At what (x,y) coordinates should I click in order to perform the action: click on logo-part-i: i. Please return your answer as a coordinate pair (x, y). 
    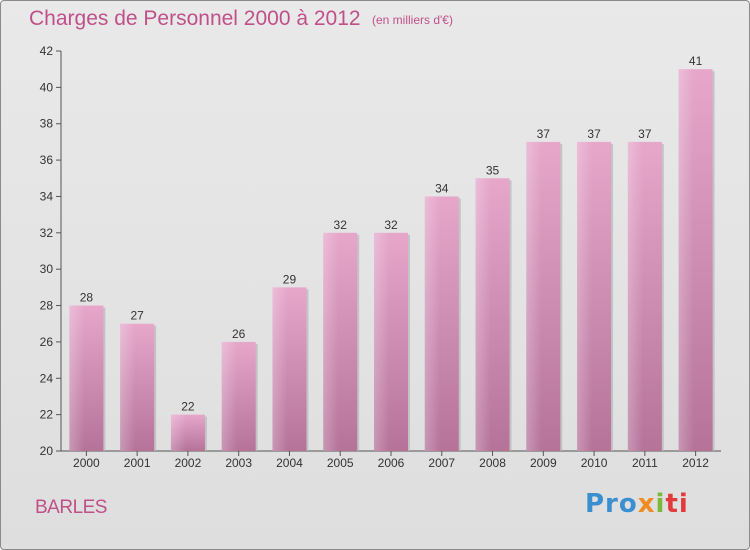
    Looking at the image, I should click on (660, 504).